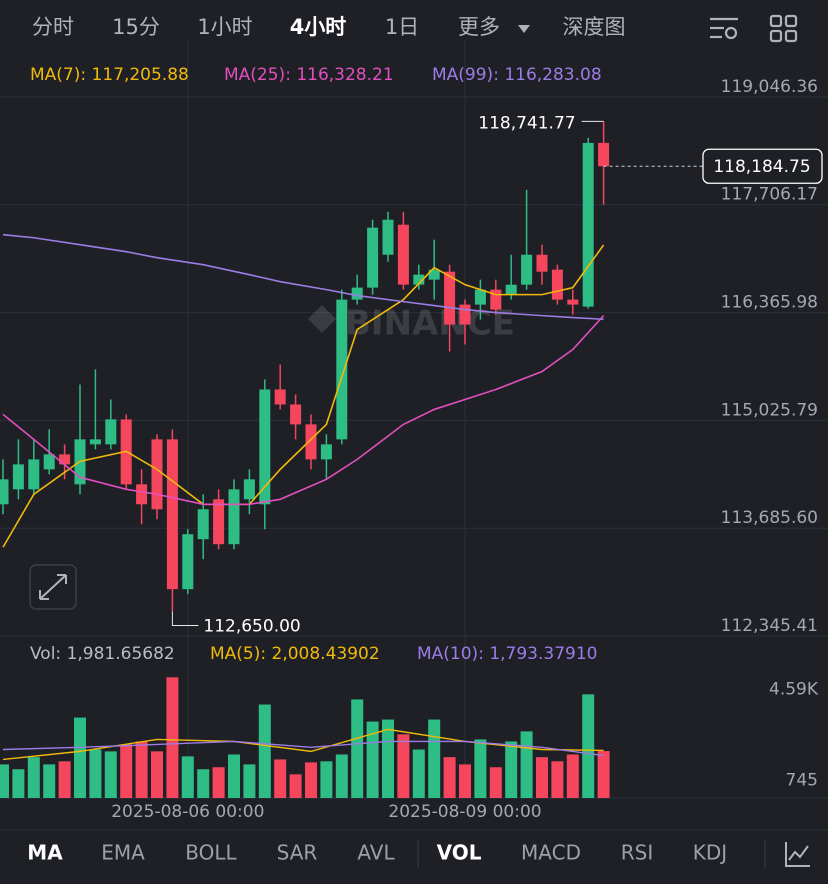  What do you see at coordinates (794, 689) in the screenshot?
I see `vol-tick-label: 4.59K` at bounding box center [794, 689].